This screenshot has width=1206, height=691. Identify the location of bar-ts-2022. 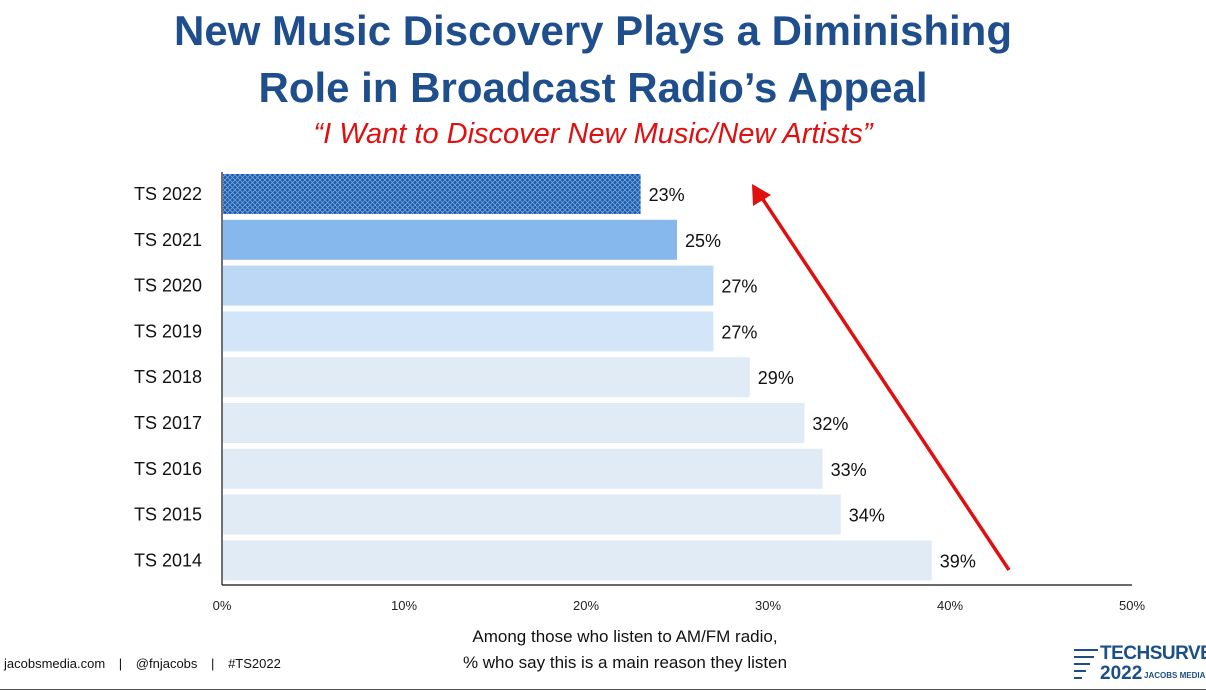
(432, 194).